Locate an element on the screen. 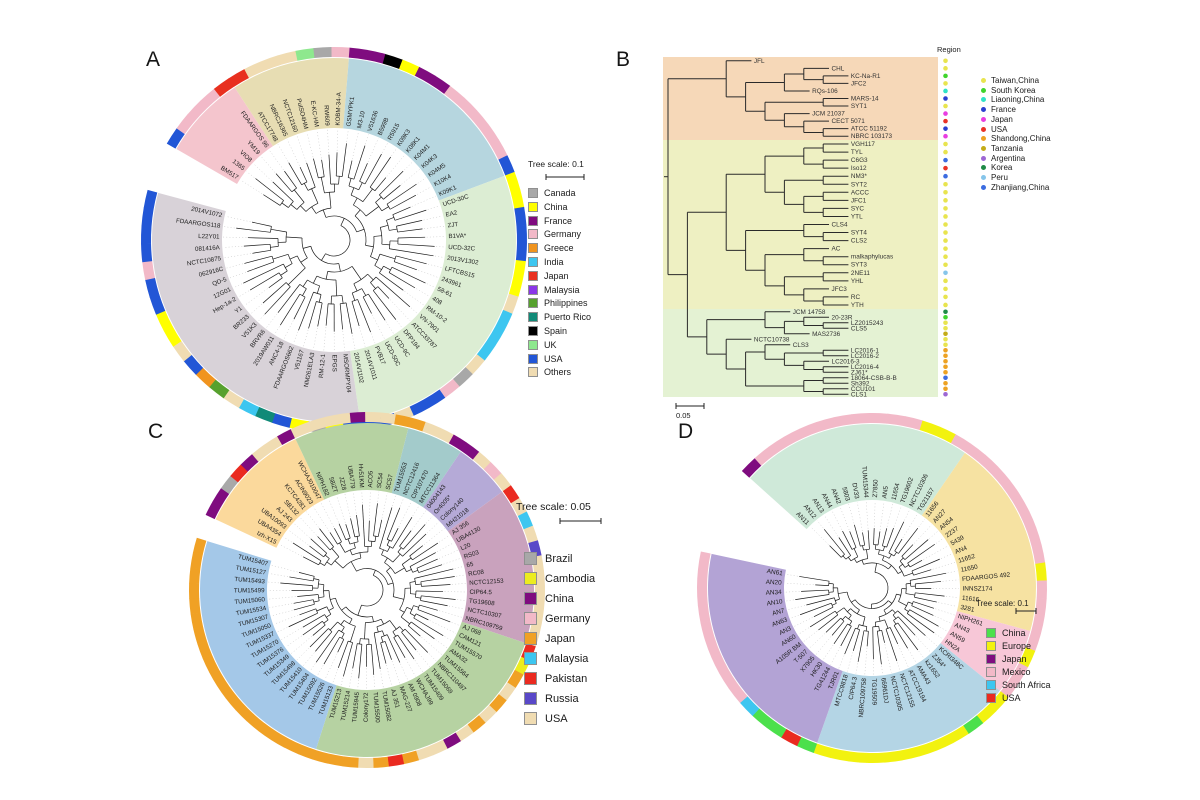  leaf-label: UBA779 is located at coordinates (351, 477).